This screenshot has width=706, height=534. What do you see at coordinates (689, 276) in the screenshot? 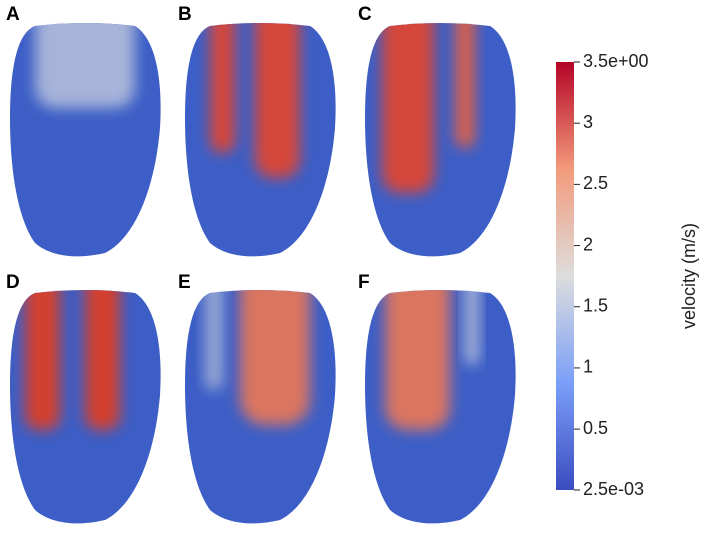
I see `colorbar-title: velocity (m/s)` at bounding box center [689, 276].